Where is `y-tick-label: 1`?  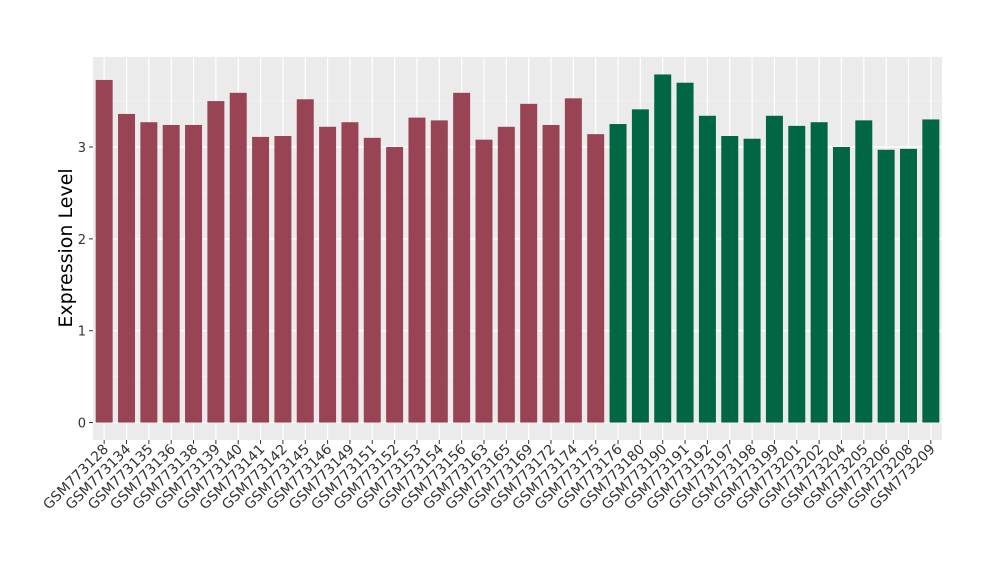
y-tick-label: 1 is located at coordinates (82, 332).